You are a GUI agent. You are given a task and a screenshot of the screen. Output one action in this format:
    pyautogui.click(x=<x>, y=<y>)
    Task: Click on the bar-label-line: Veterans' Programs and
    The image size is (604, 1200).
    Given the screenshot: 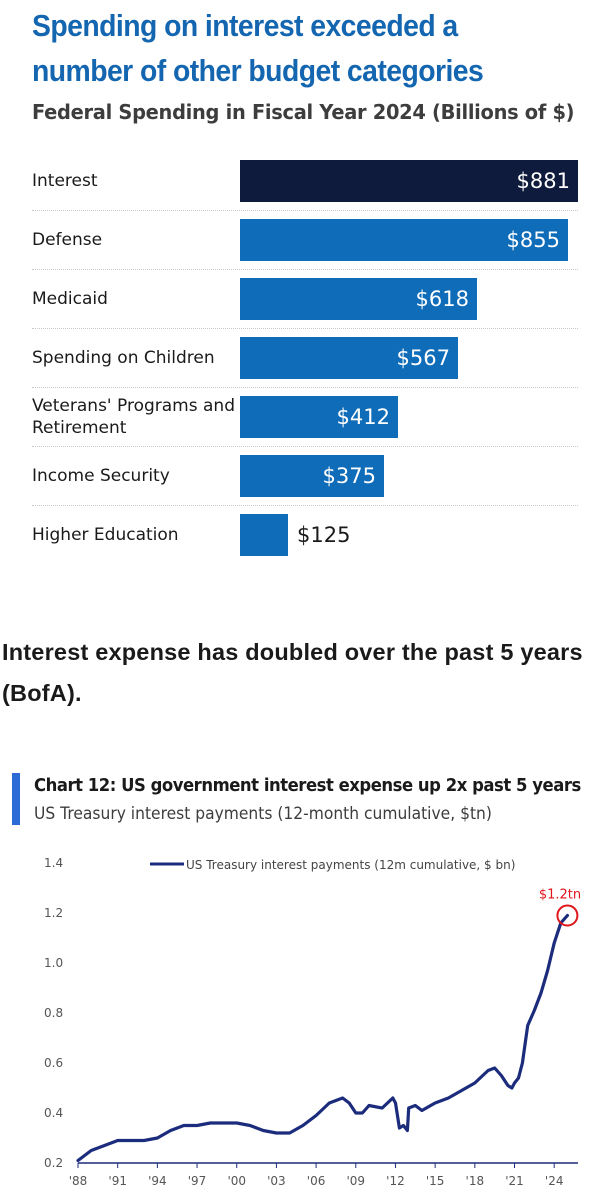 What is the action you would take?
    pyautogui.click(x=133, y=406)
    